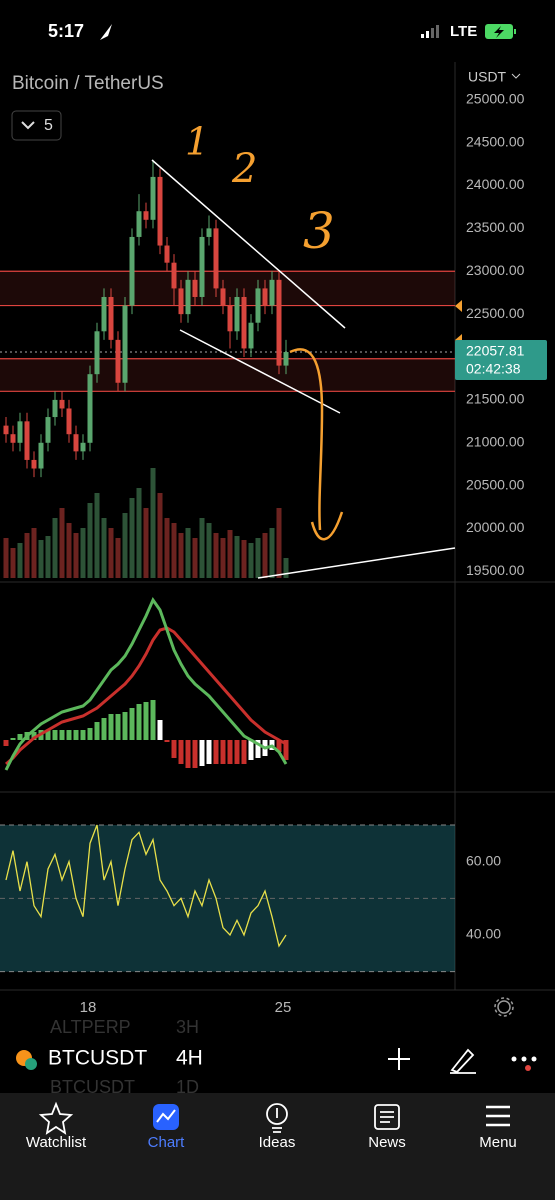  Describe the element at coordinates (501, 360) in the screenshot. I see `price-tag` at that location.